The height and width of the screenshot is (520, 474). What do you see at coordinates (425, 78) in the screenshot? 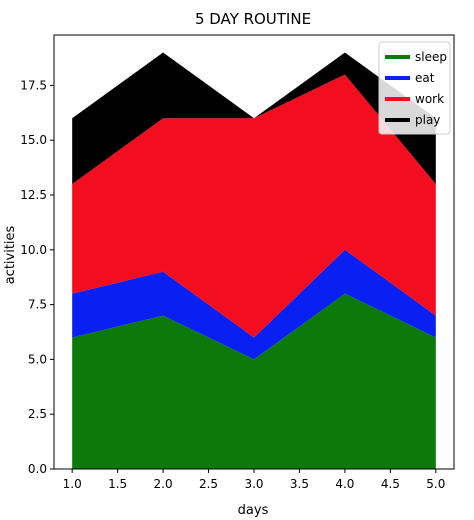
I see `legend-label-eat: eat` at bounding box center [425, 78].